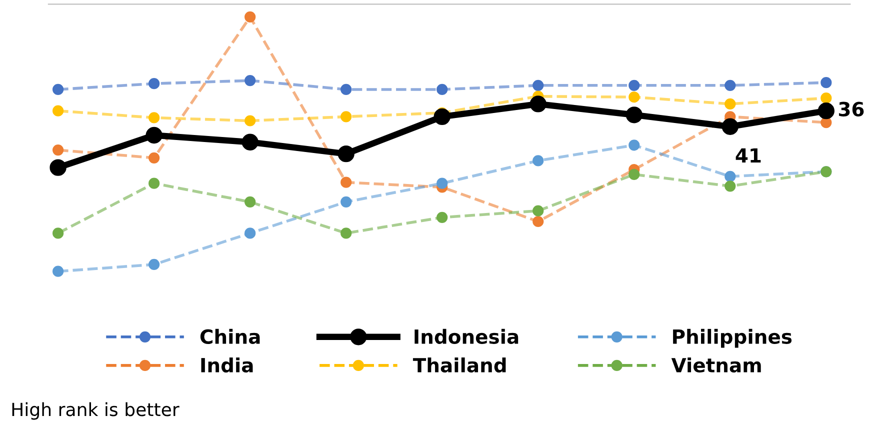  I want to click on legend-label: India, so click(227, 365).